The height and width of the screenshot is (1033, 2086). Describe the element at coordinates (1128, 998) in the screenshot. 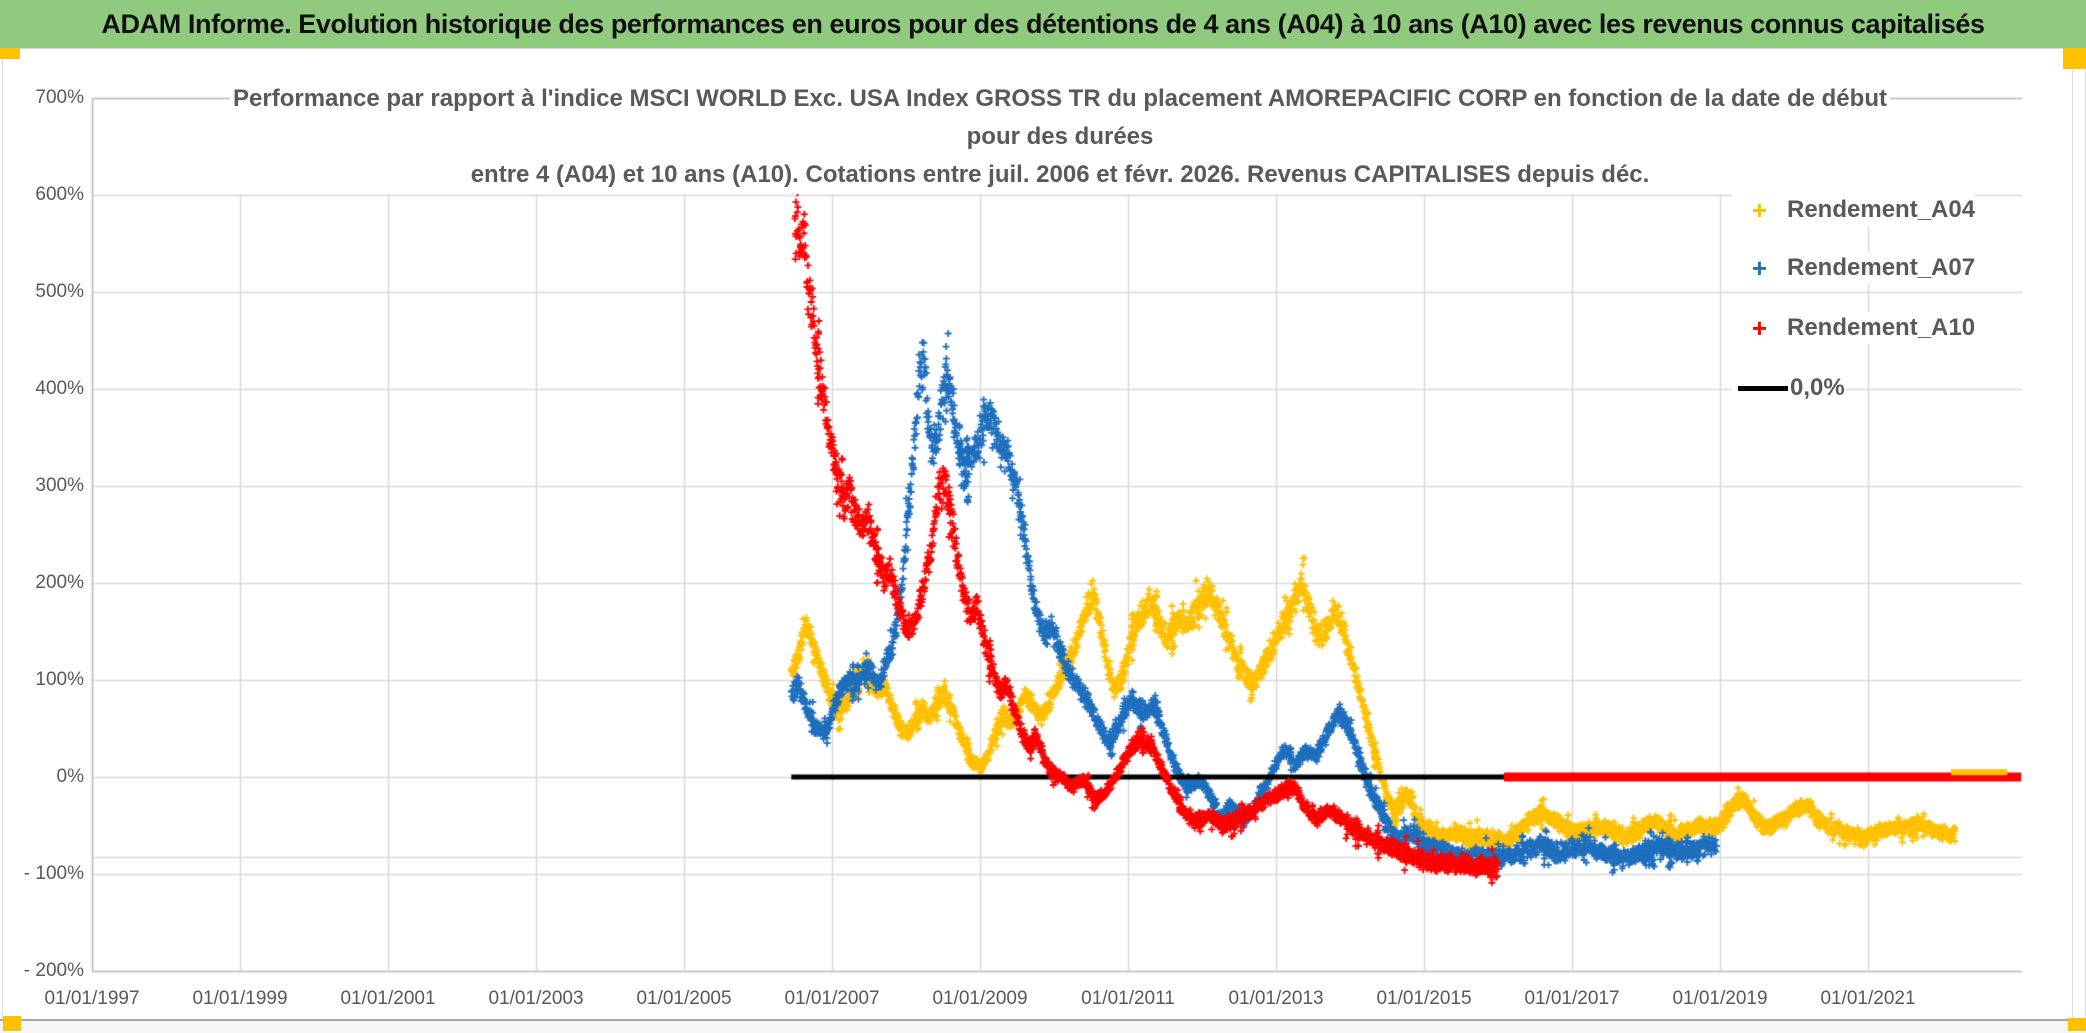

I see `x-axis-label-2011: 01/01/2011` at that location.